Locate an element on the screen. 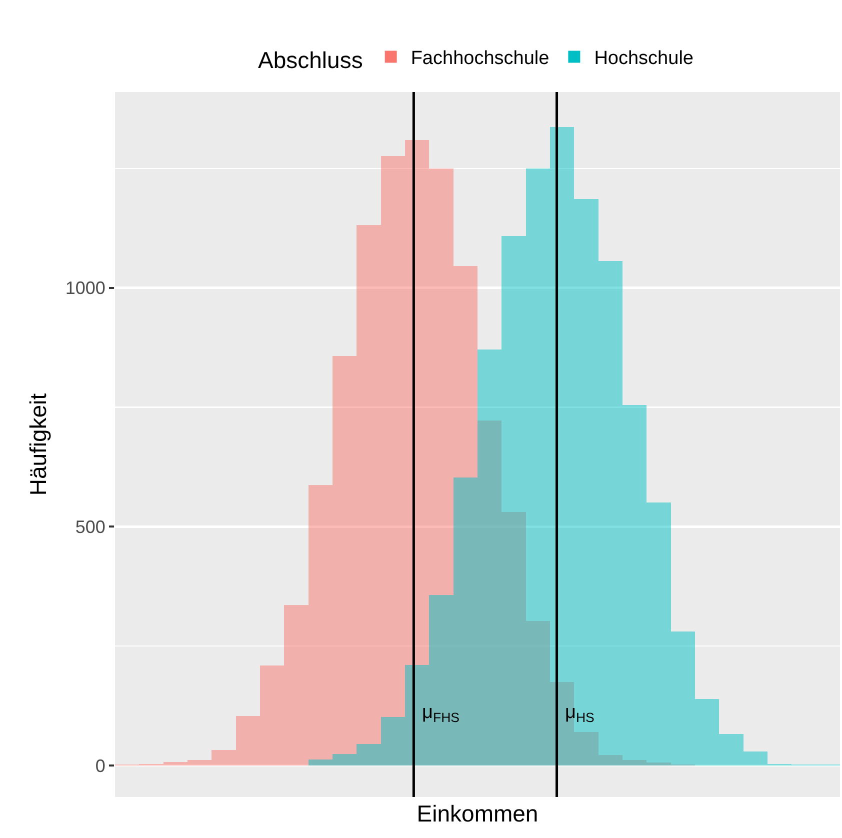 The image size is (842, 838). y-axis-title: Häufigkeit is located at coordinates (37, 444).